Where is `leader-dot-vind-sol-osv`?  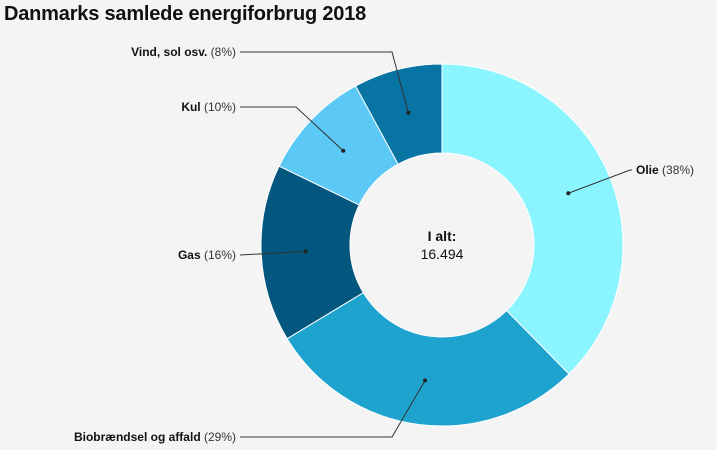 leader-dot-vind-sol-osv is located at coordinates (408, 112).